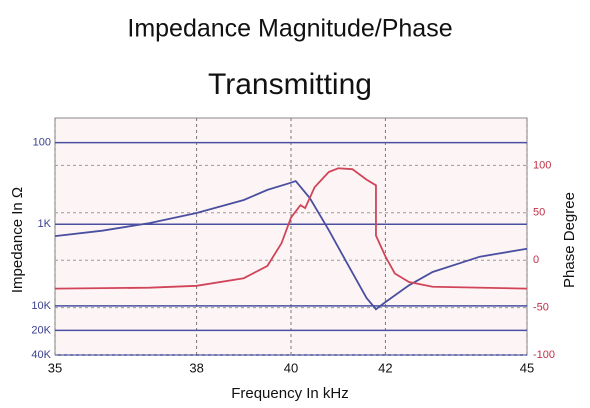 Image resolution: width=590 pixels, height=408 pixels. I want to click on y-tick-label: 1K, so click(45, 224).